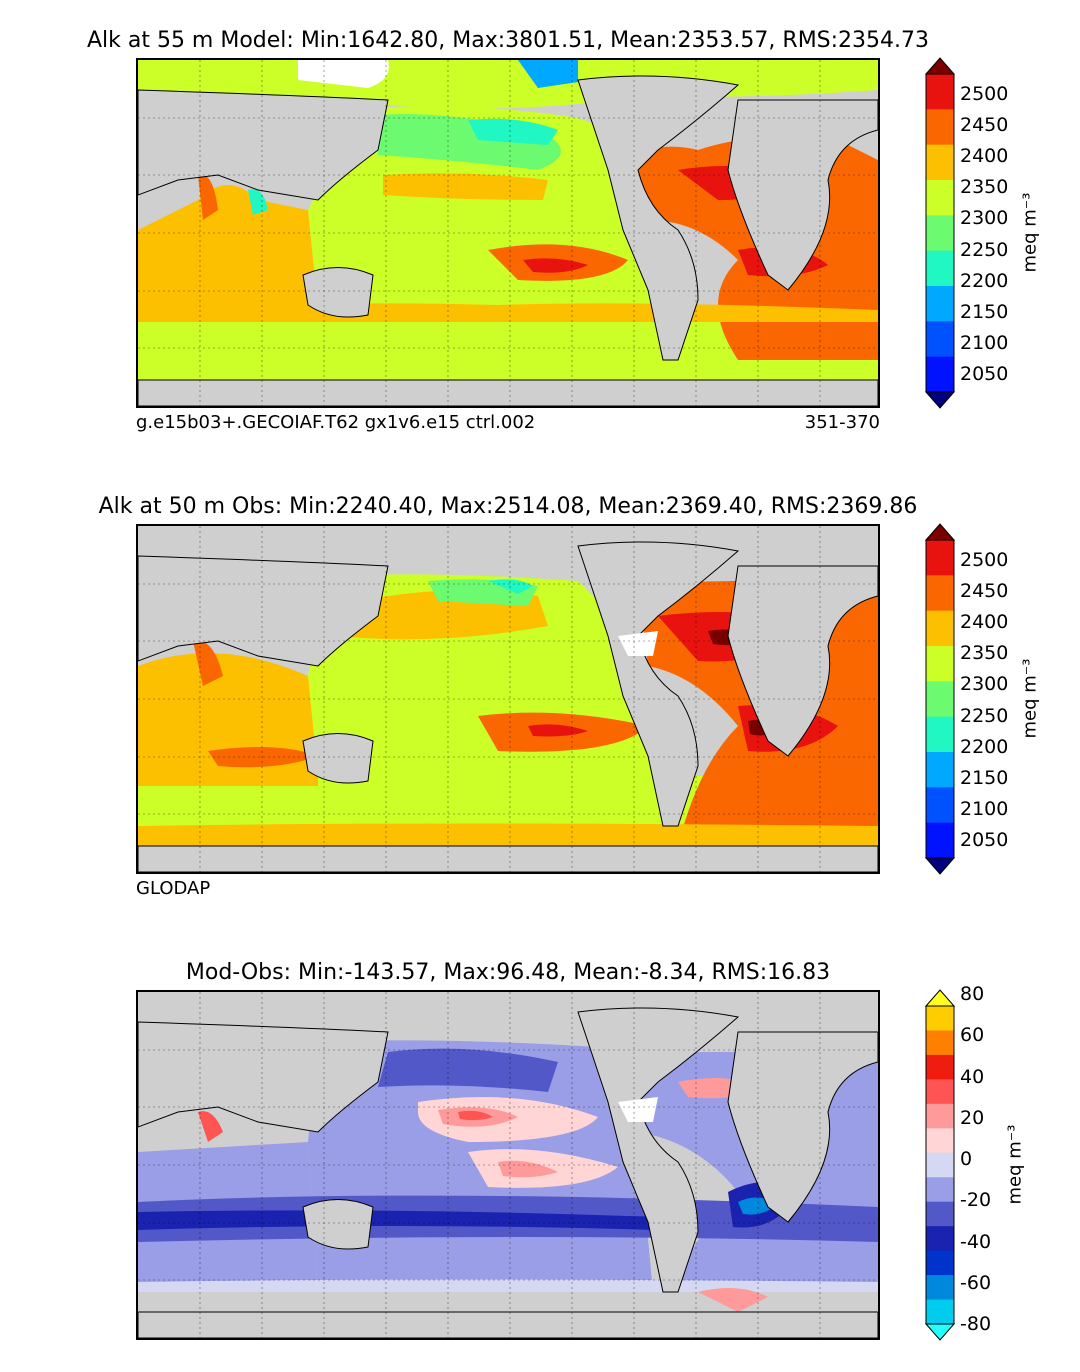  What do you see at coordinates (976, 1324) in the screenshot?
I see `colorbar-tick-label: -80` at bounding box center [976, 1324].